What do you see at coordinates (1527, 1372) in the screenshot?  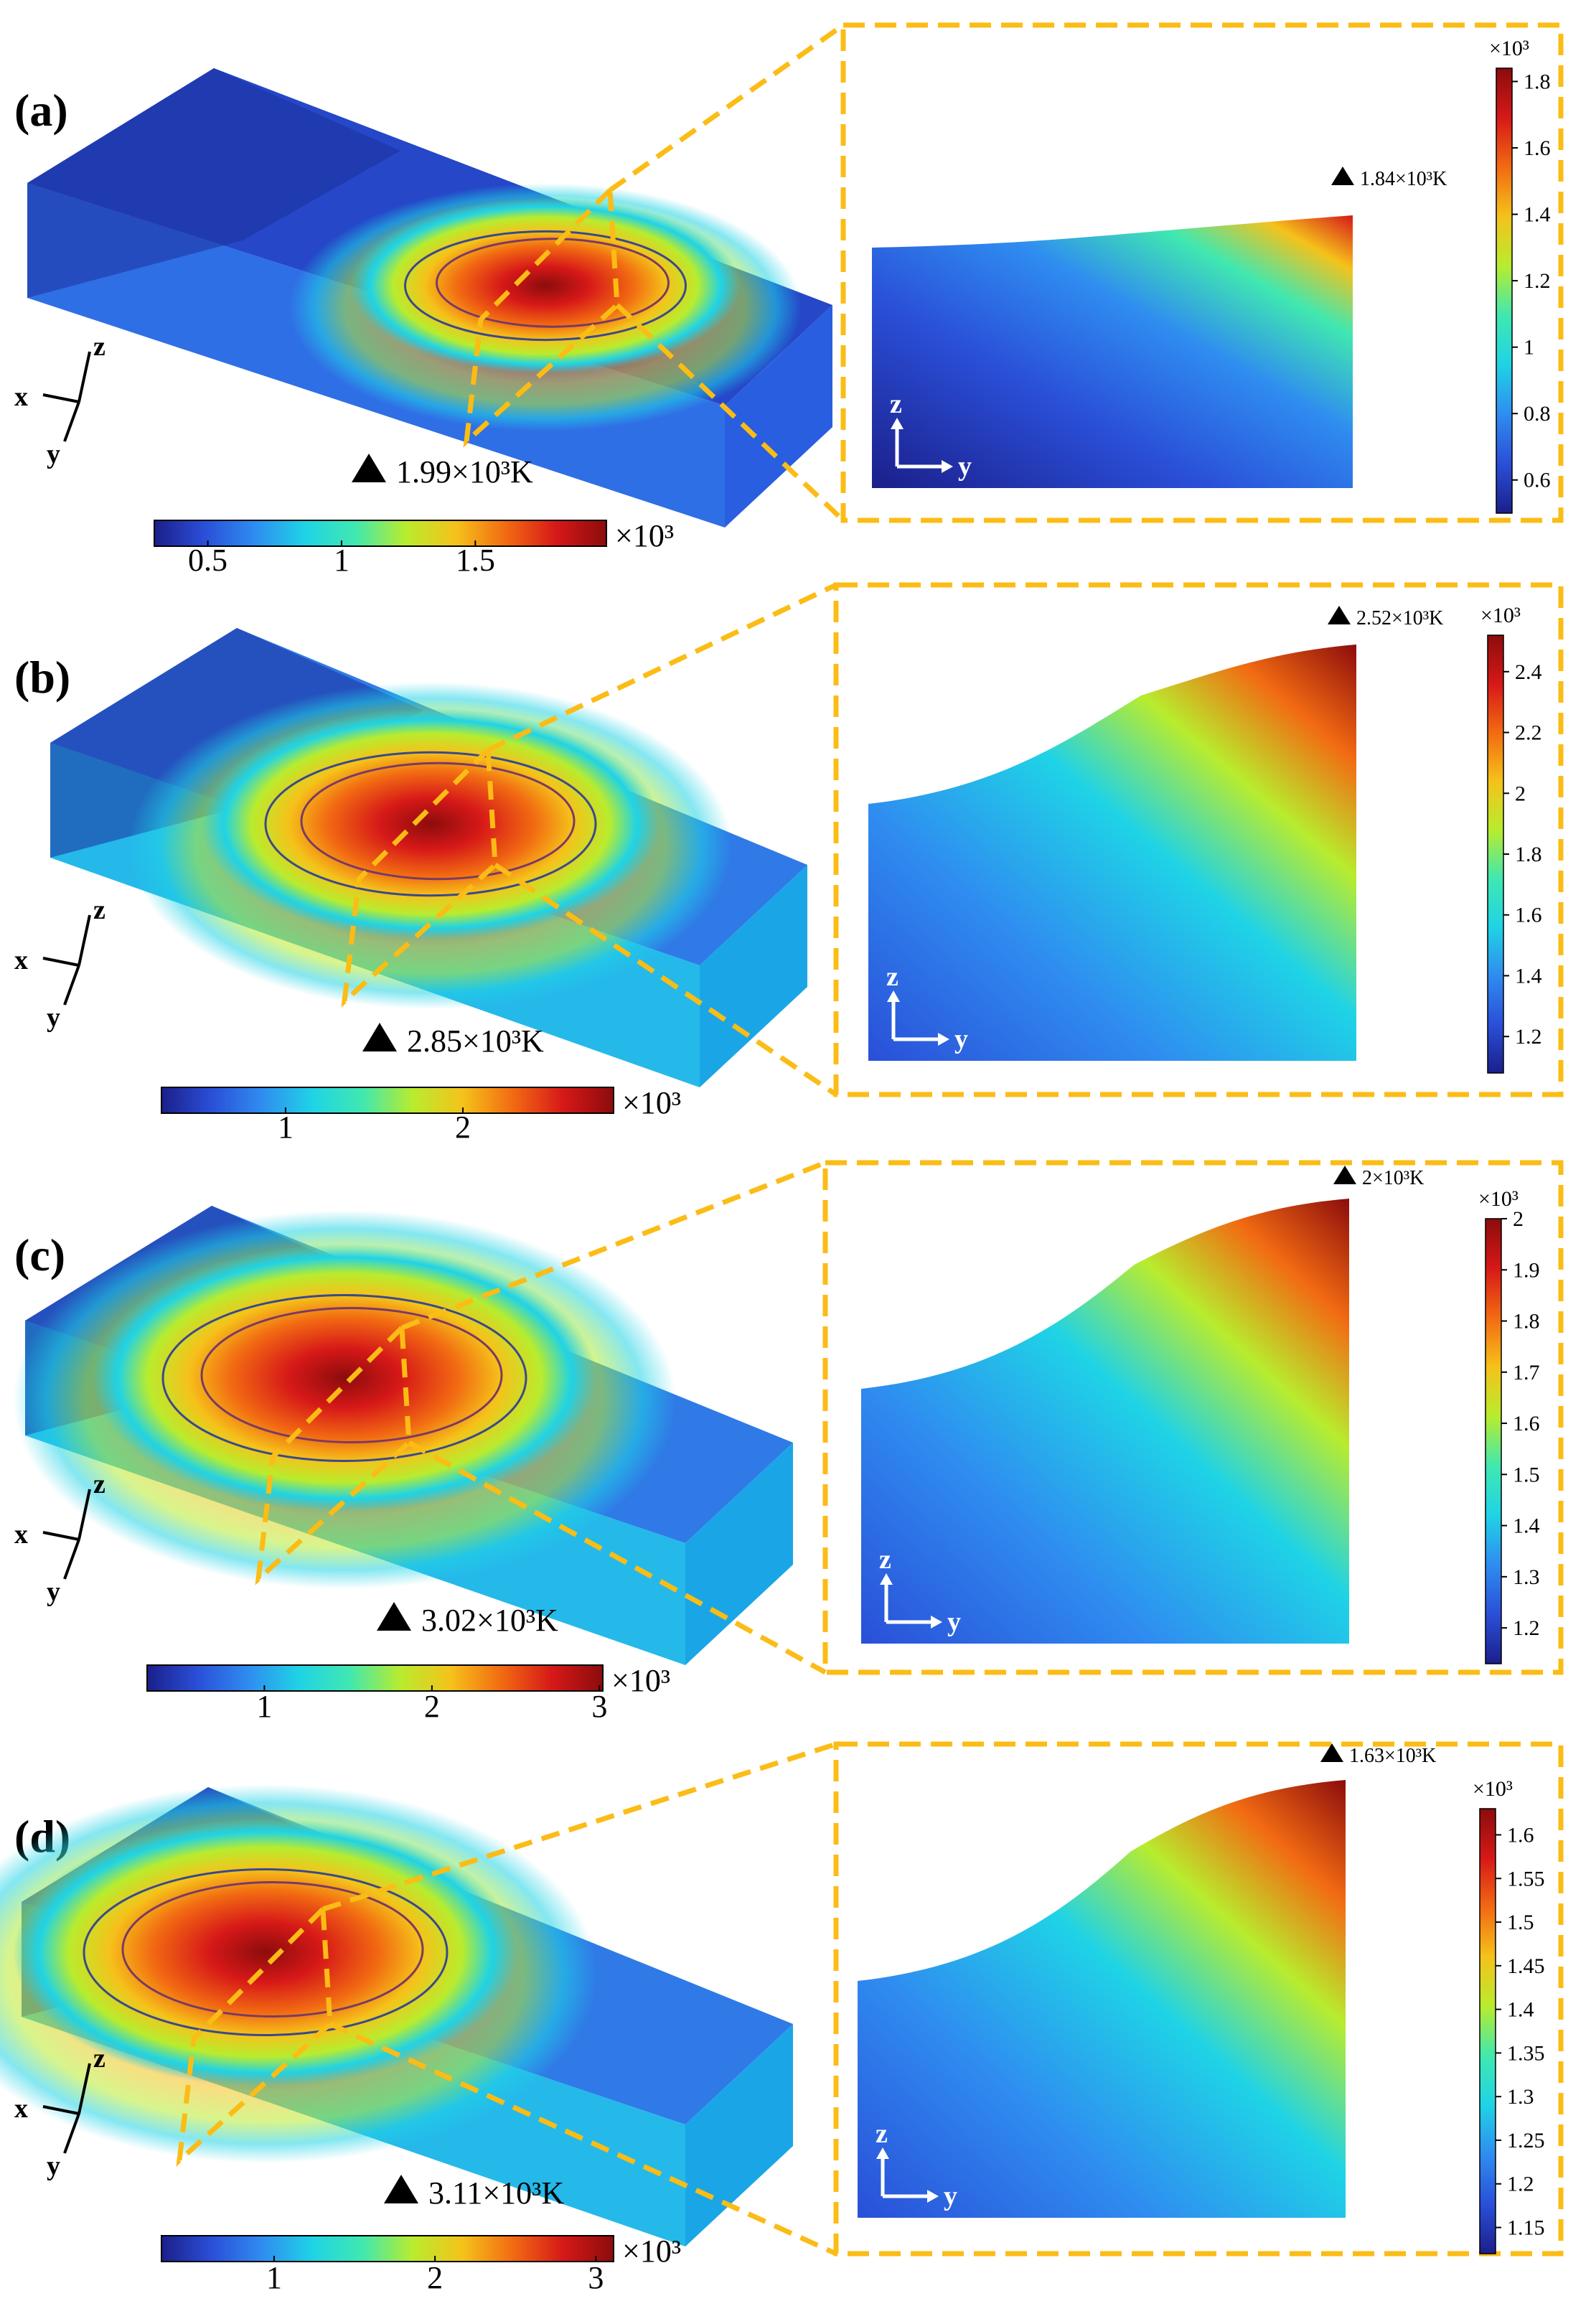 I see `colorbar-side-tick-label: 1.7` at bounding box center [1527, 1372].